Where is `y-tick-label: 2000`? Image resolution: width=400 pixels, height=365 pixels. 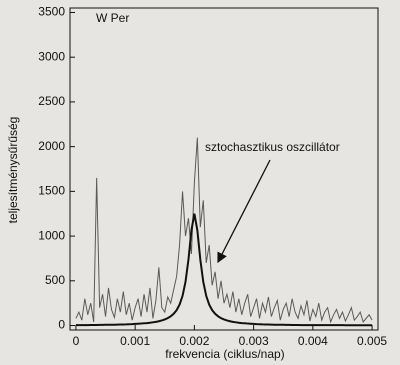 y-tick-label: 2000 is located at coordinates (51, 146).